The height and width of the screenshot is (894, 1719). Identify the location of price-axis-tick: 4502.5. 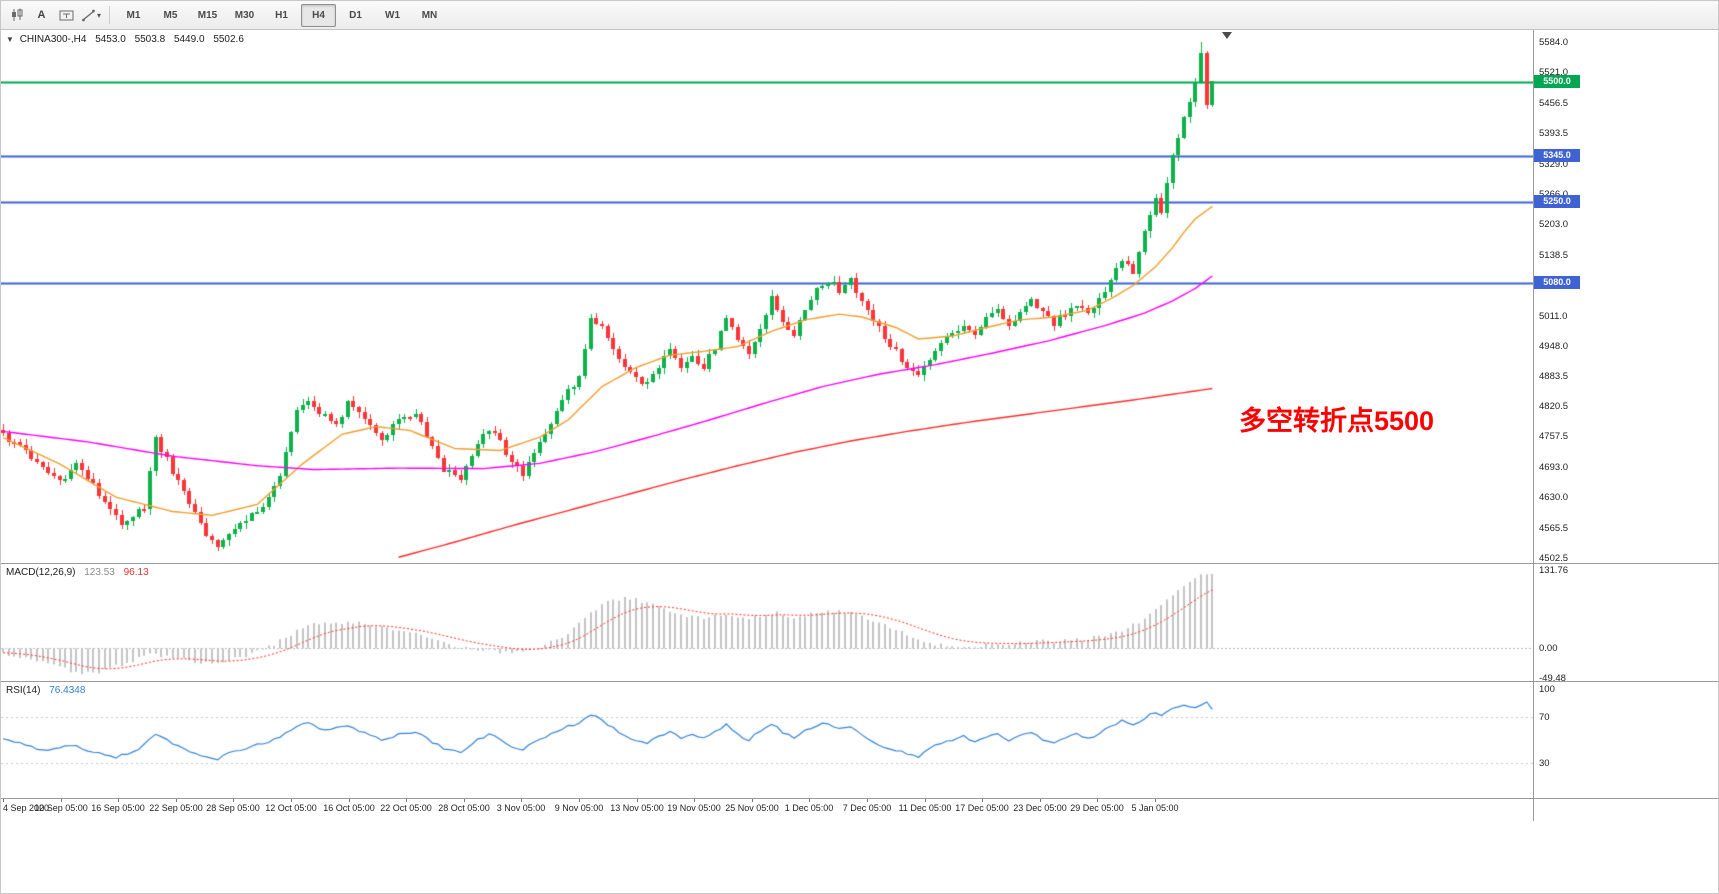
(1554, 558).